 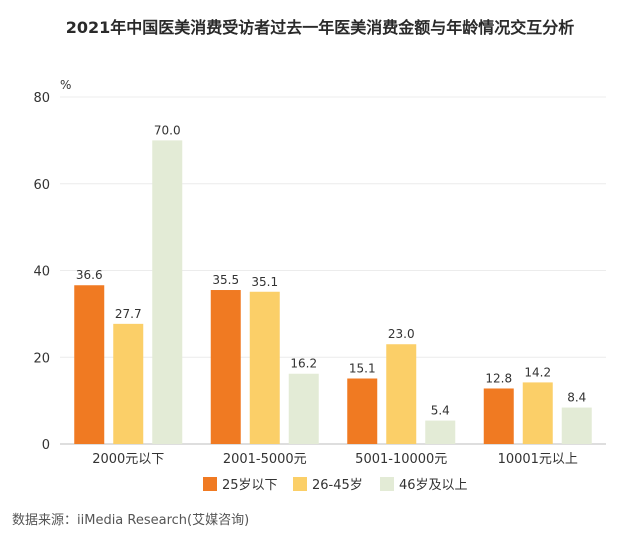 What do you see at coordinates (167, 130) in the screenshot?
I see `data-label: 70.0` at bounding box center [167, 130].